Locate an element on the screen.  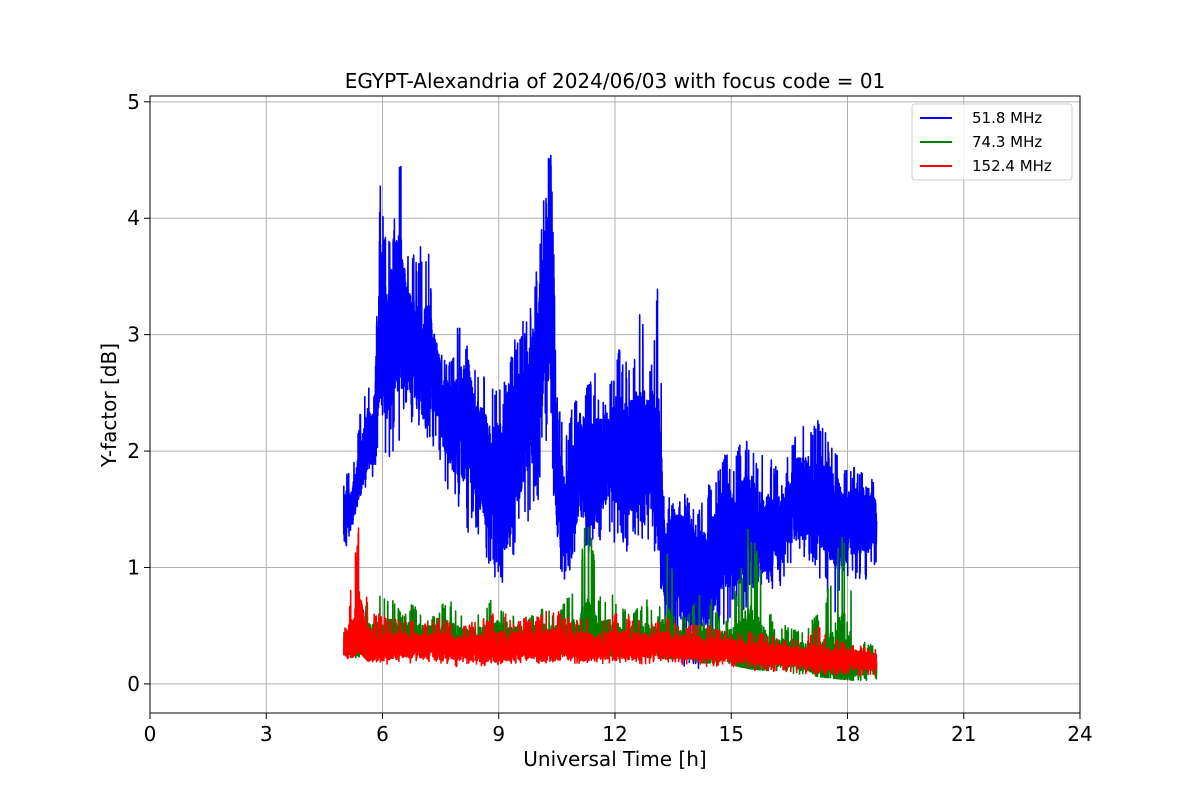
y-tick-label: 2 is located at coordinates (133, 451).